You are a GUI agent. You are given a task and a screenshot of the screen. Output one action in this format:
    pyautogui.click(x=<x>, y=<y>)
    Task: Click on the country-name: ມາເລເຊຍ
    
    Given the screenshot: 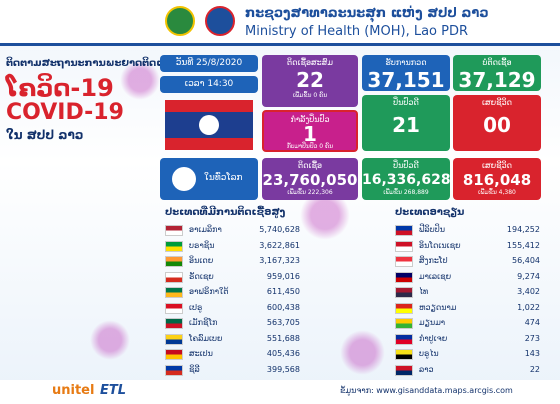 What is the action you would take?
    pyautogui.click(x=435, y=276)
    